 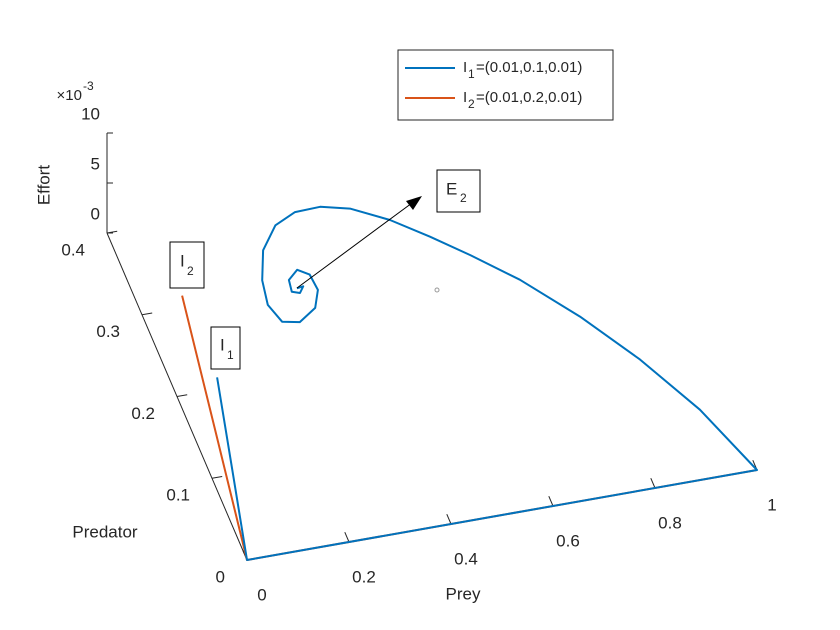 I want to click on legend-box, so click(x=505, y=85).